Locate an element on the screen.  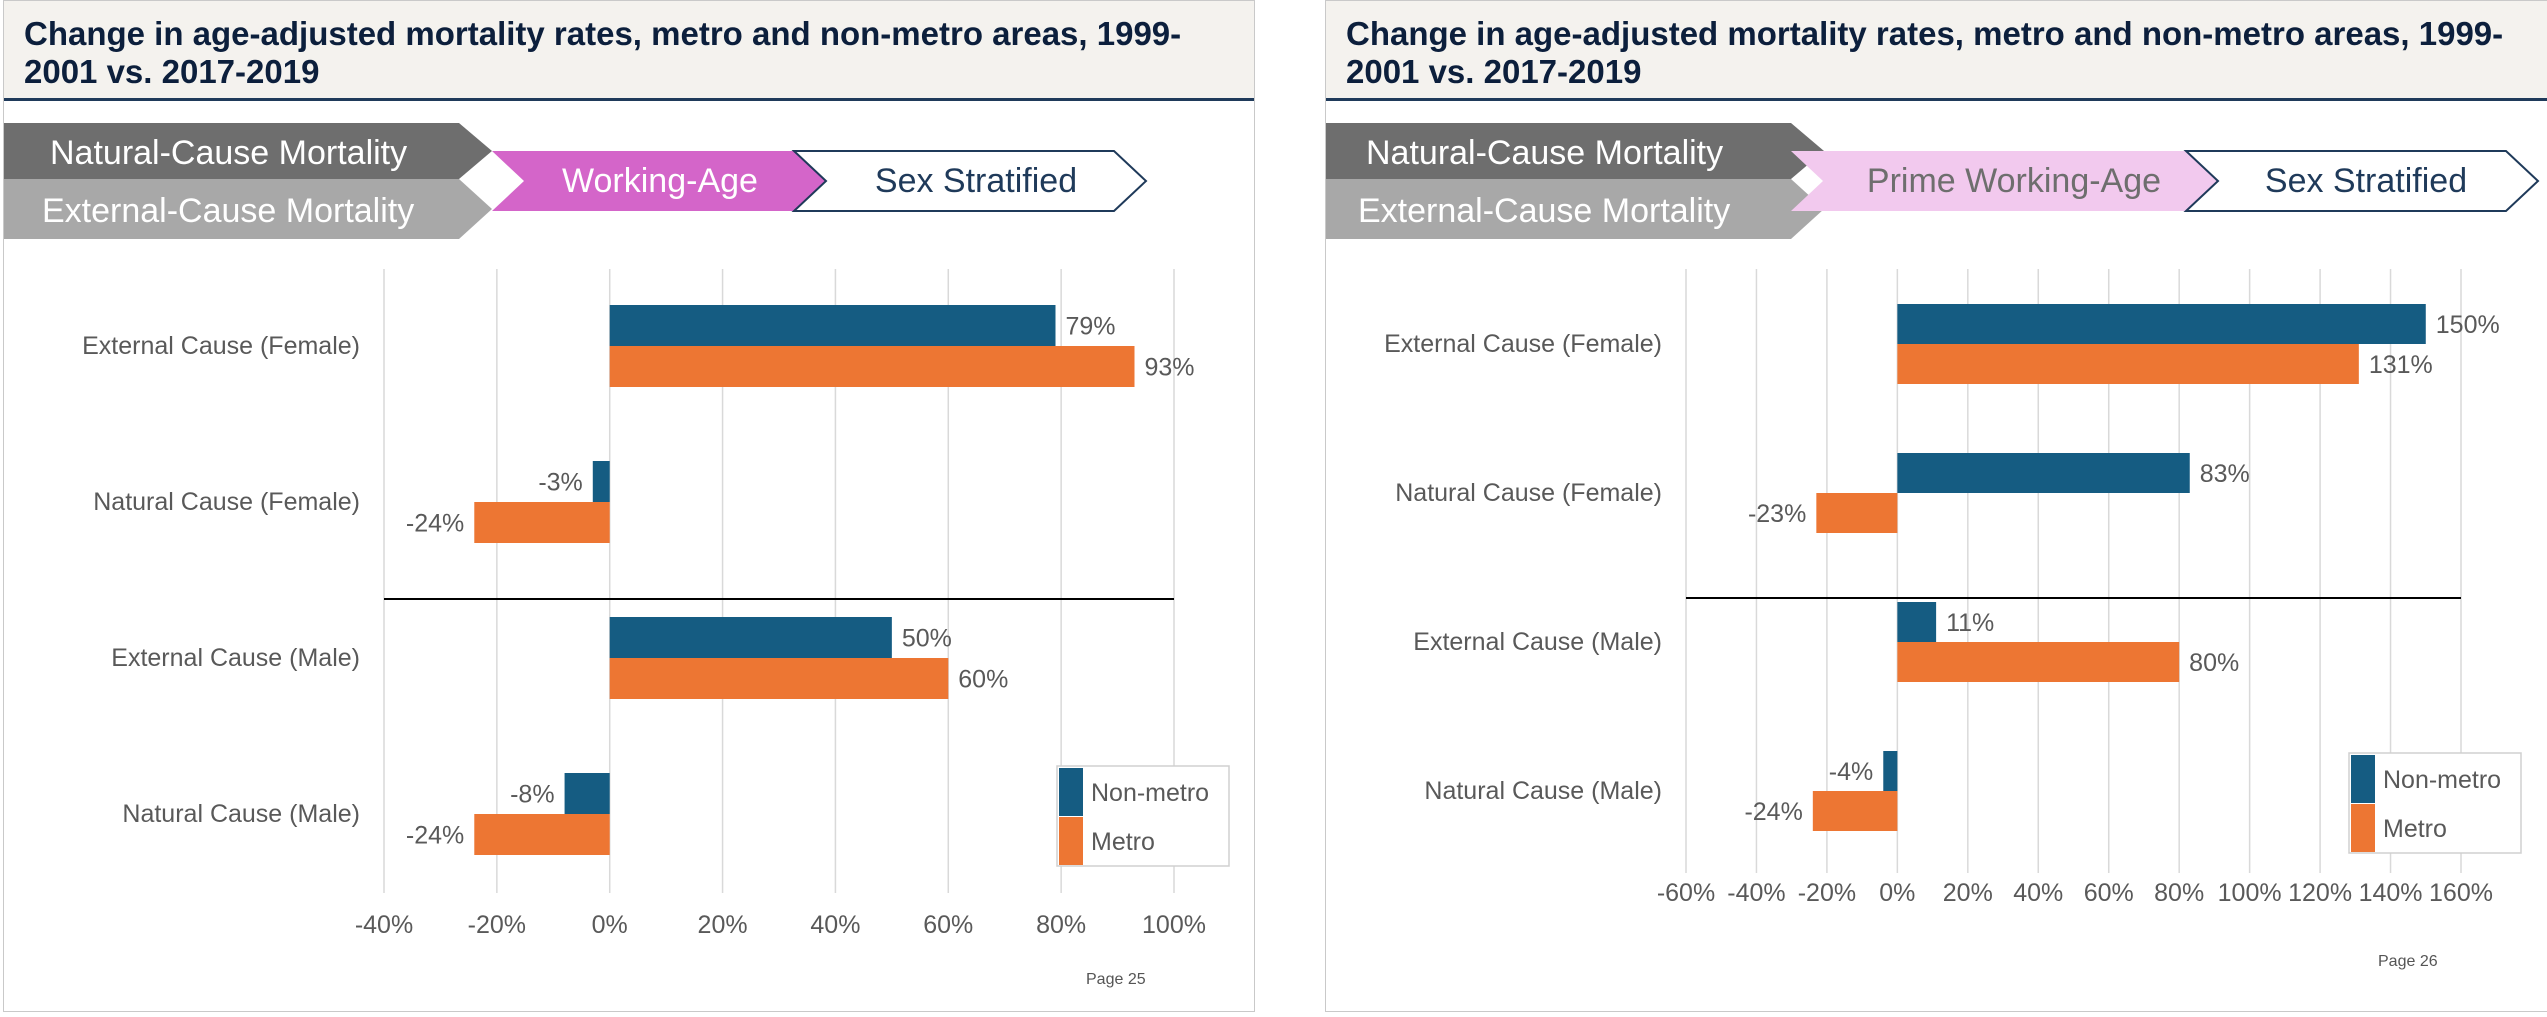
data-label: -4% is located at coordinates (1851, 772).